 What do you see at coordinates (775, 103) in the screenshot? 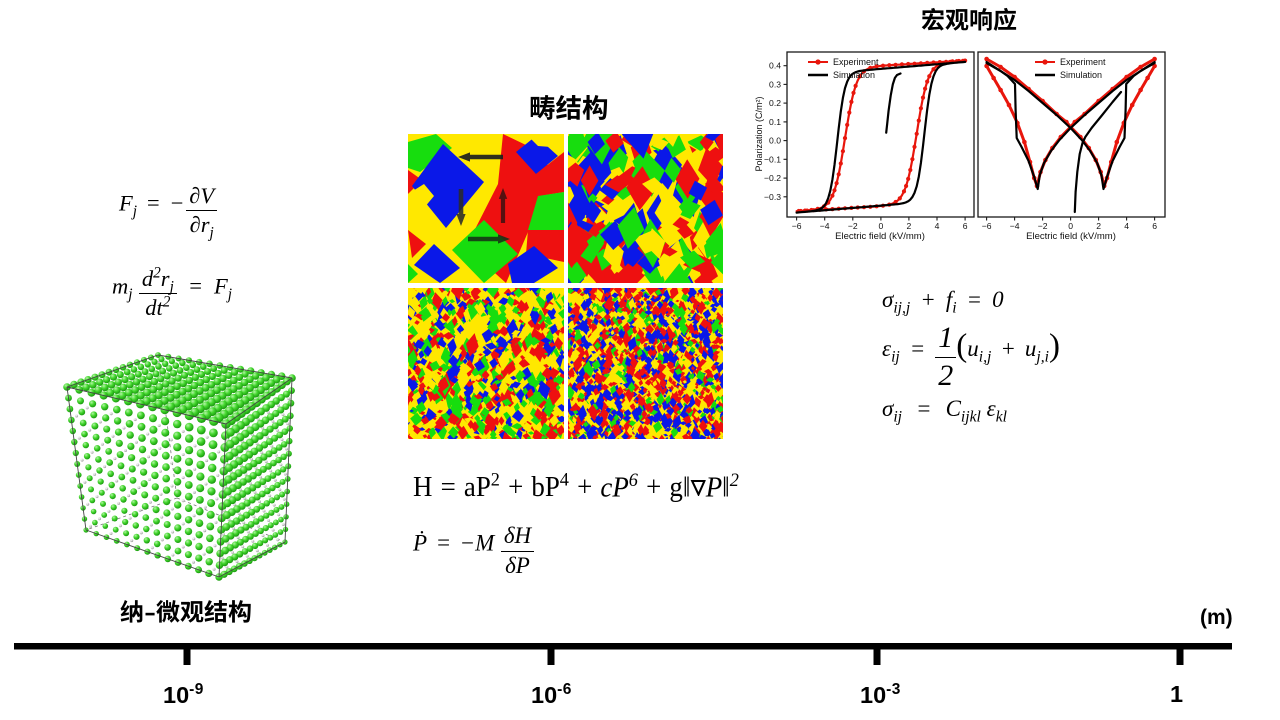
I see `svg-text: 0.2` at bounding box center [775, 103].